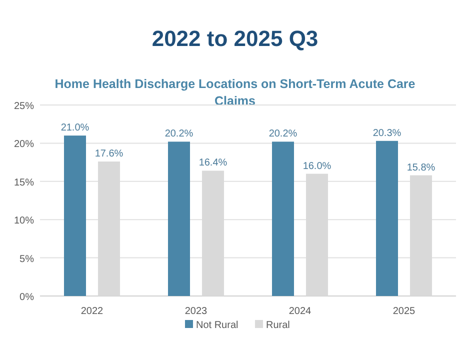 This screenshot has width=470, height=346. I want to click on data-label: 16.4%, so click(213, 163).